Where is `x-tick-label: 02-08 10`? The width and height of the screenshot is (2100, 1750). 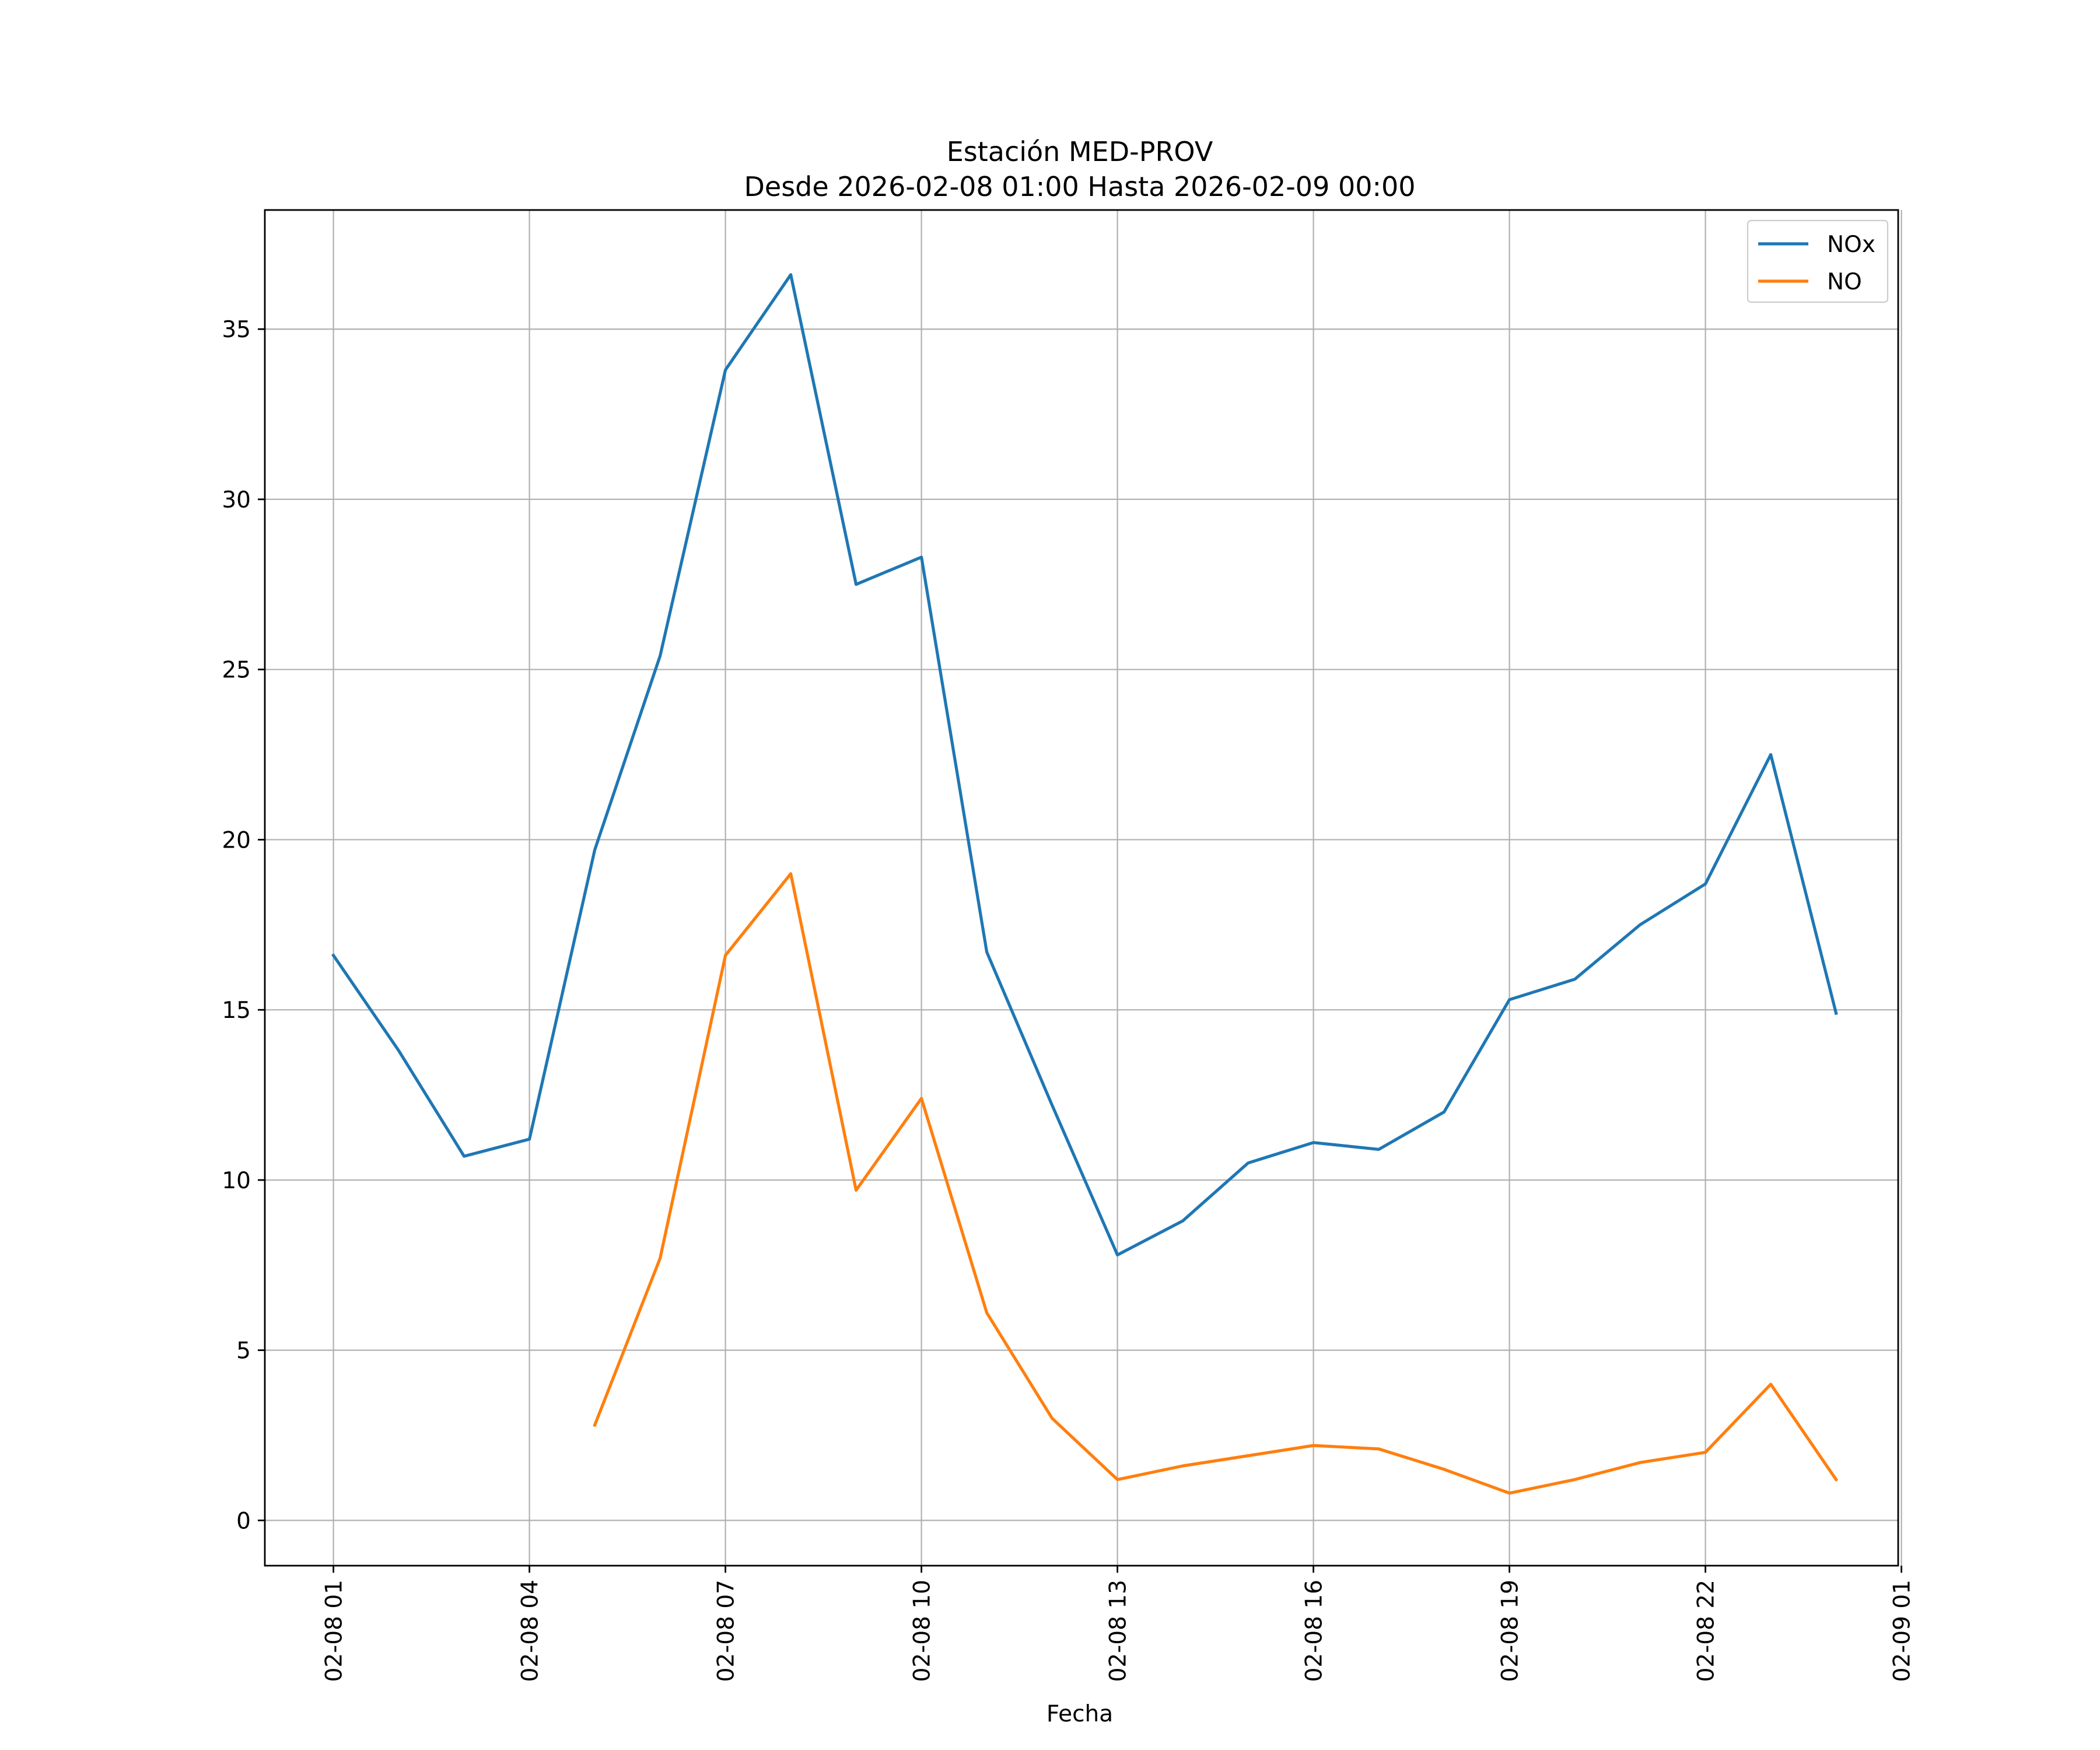
x-tick-label: 02-08 10 is located at coordinates (922, 1631).